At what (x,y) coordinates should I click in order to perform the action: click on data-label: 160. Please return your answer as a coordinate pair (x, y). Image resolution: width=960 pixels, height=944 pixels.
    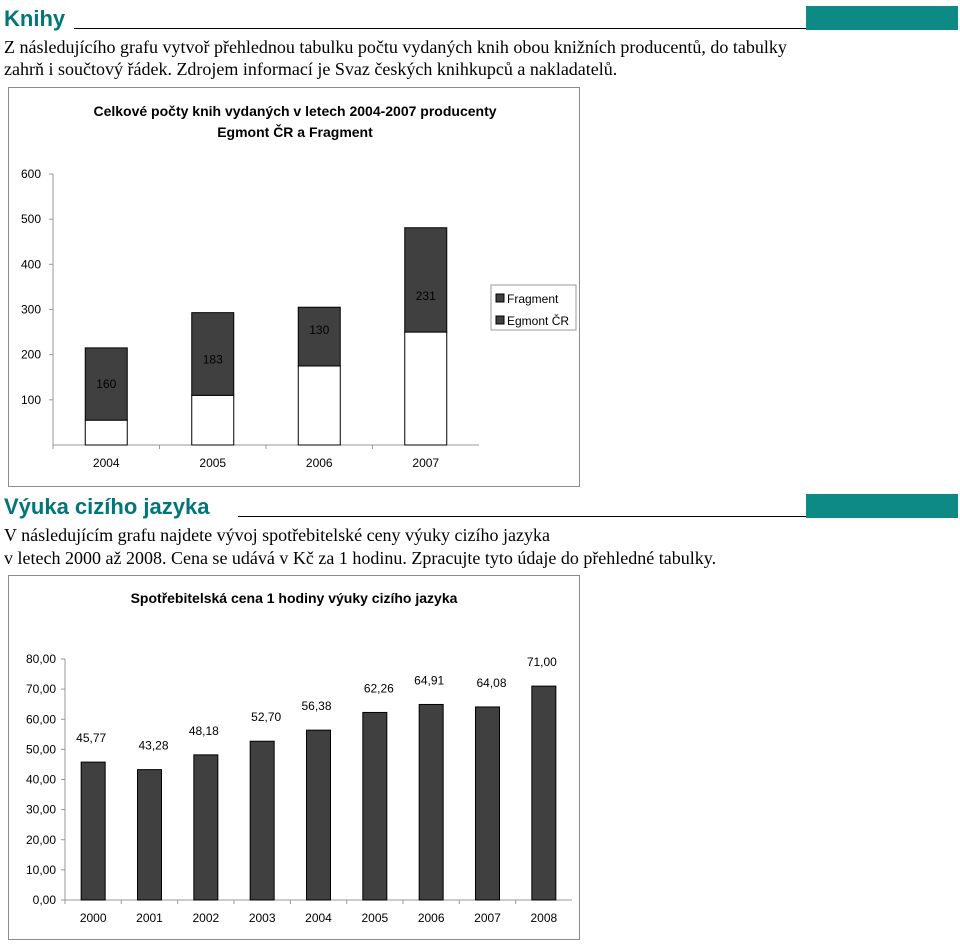
    Looking at the image, I should click on (106, 384).